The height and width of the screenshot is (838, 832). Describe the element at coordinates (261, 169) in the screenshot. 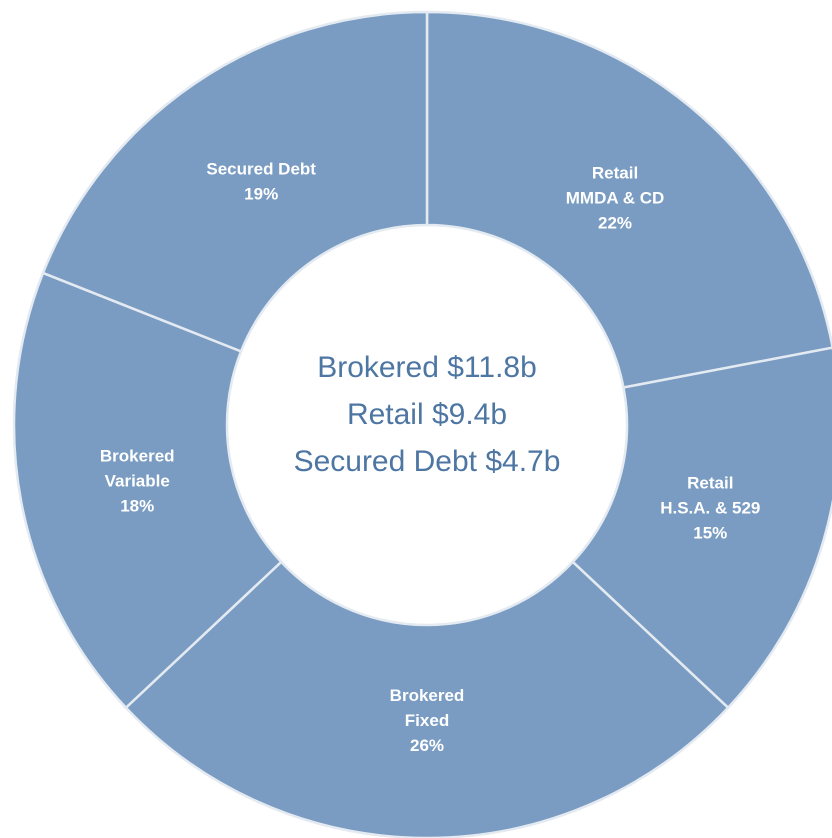

I see `segment-category: Secured Debt` at that location.